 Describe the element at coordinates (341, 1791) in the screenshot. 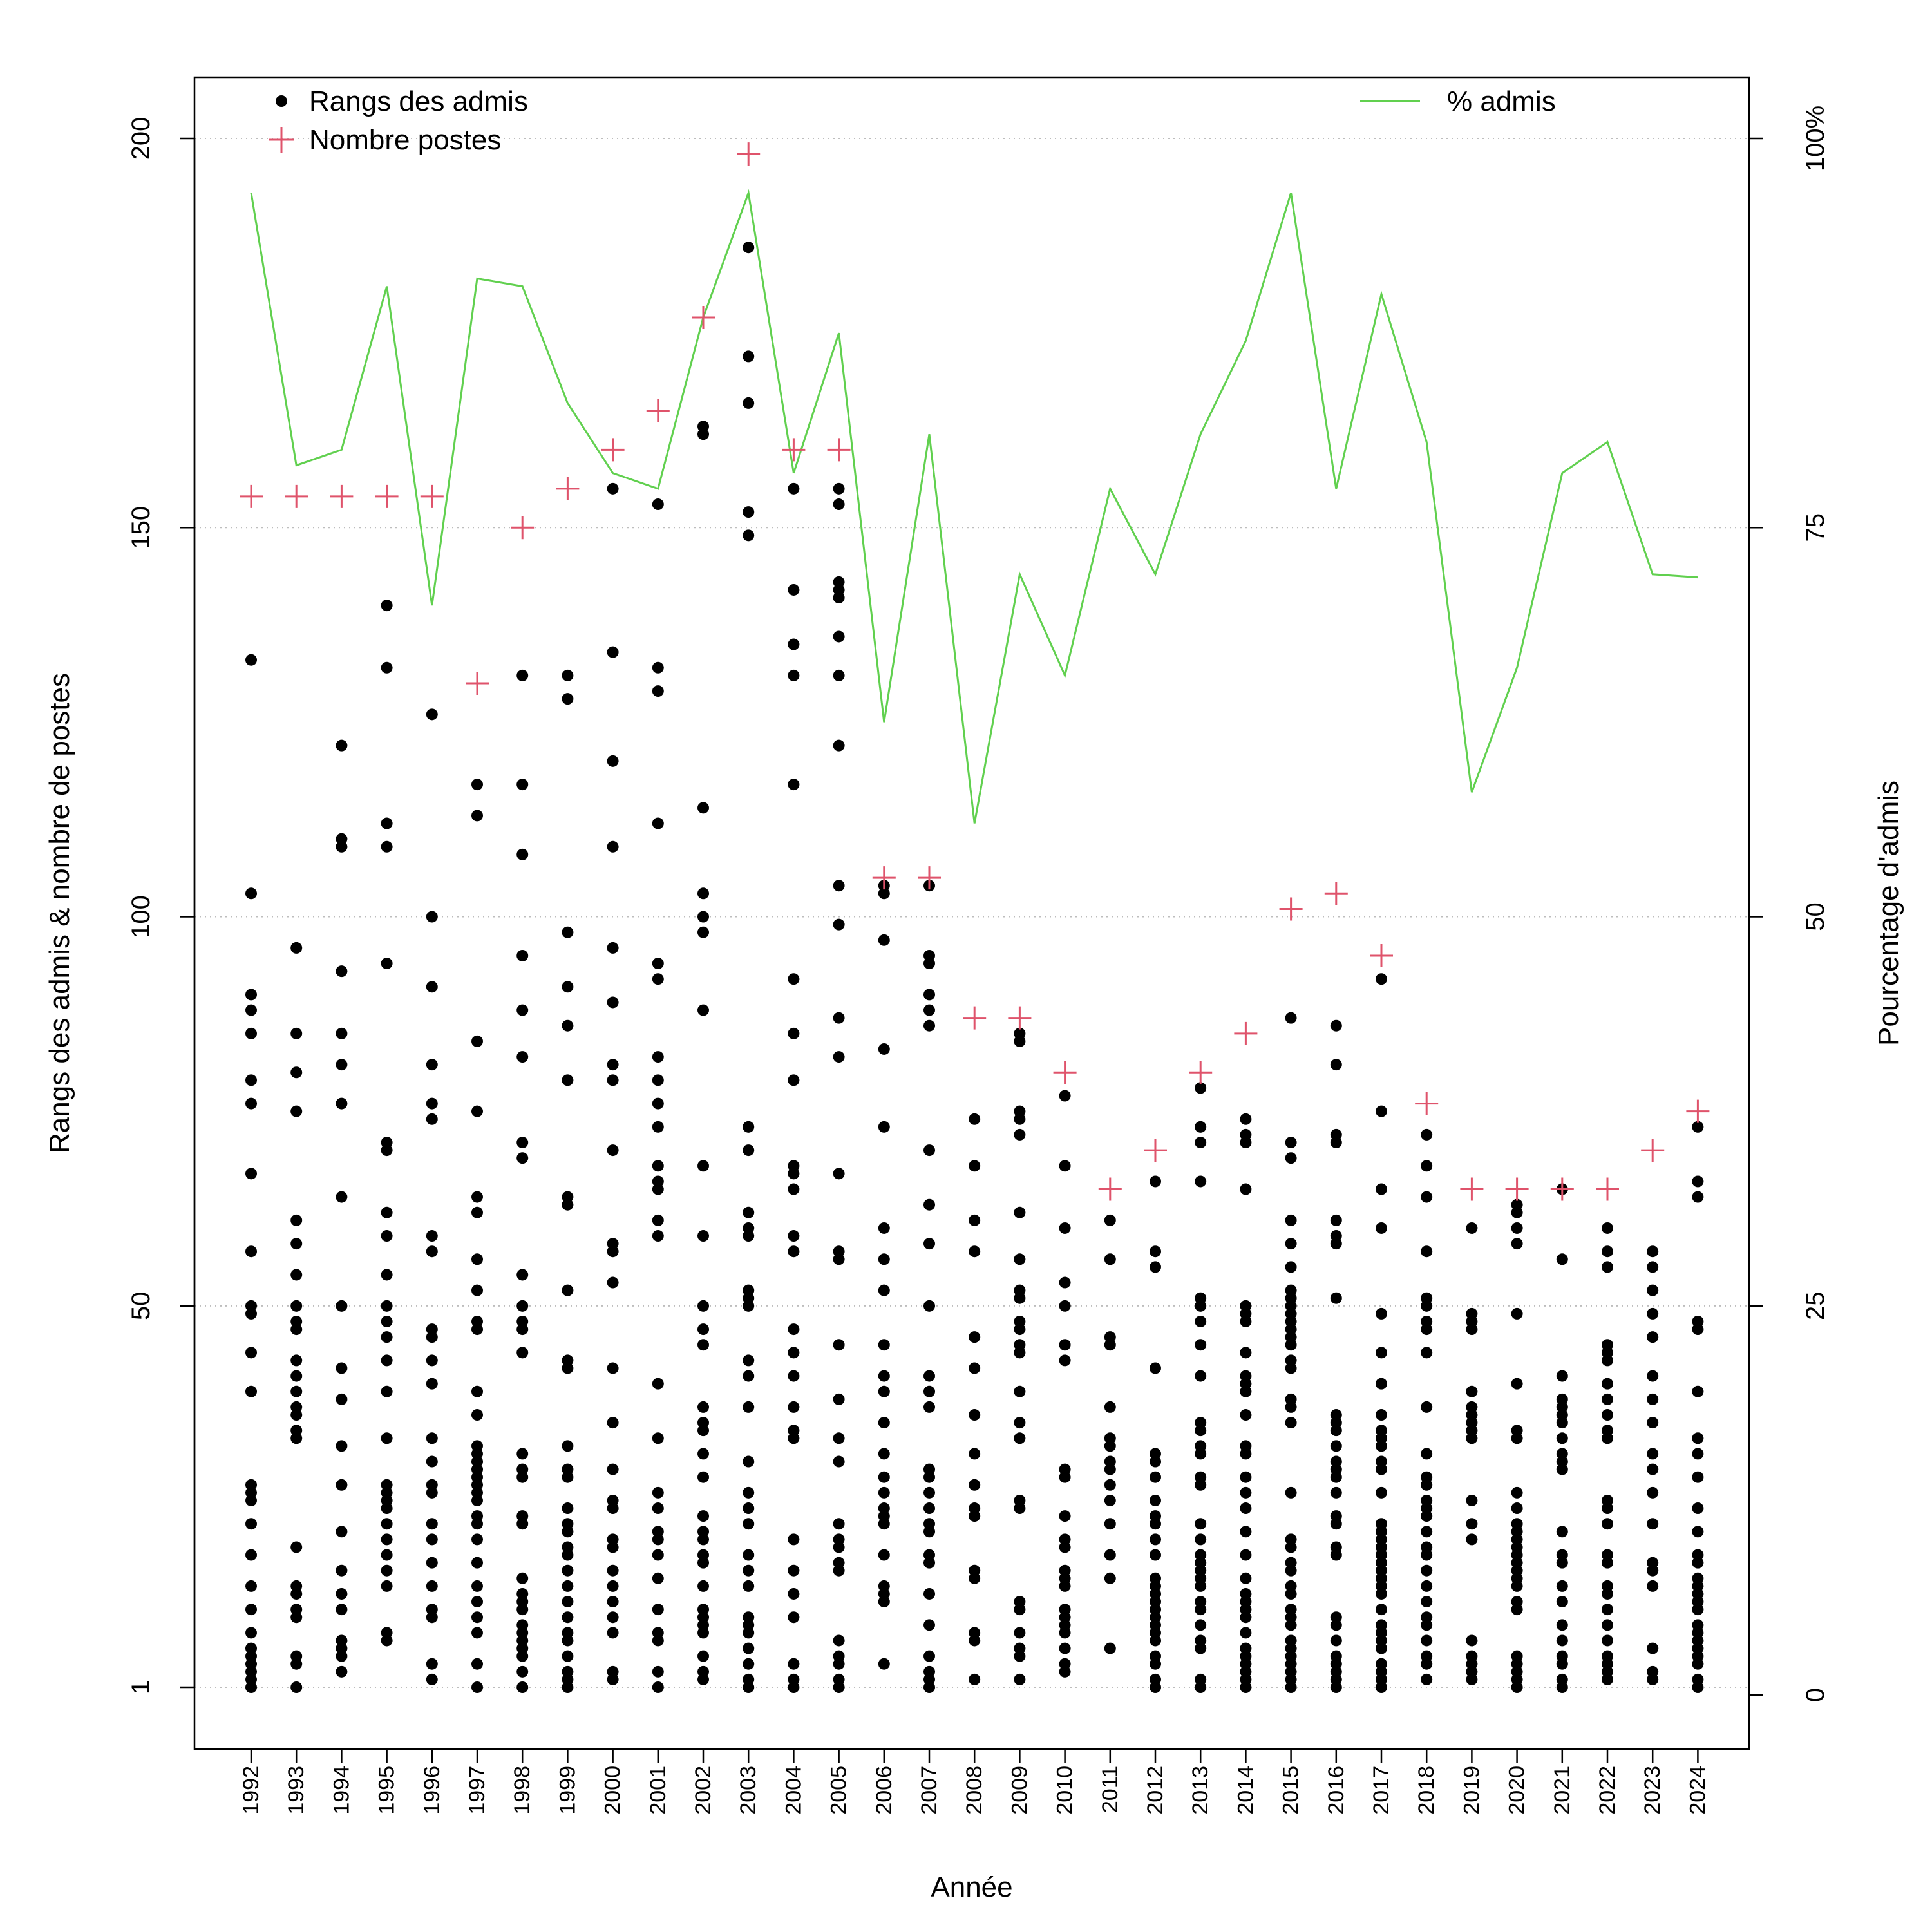

I see `x-tick-label: 1994` at that location.